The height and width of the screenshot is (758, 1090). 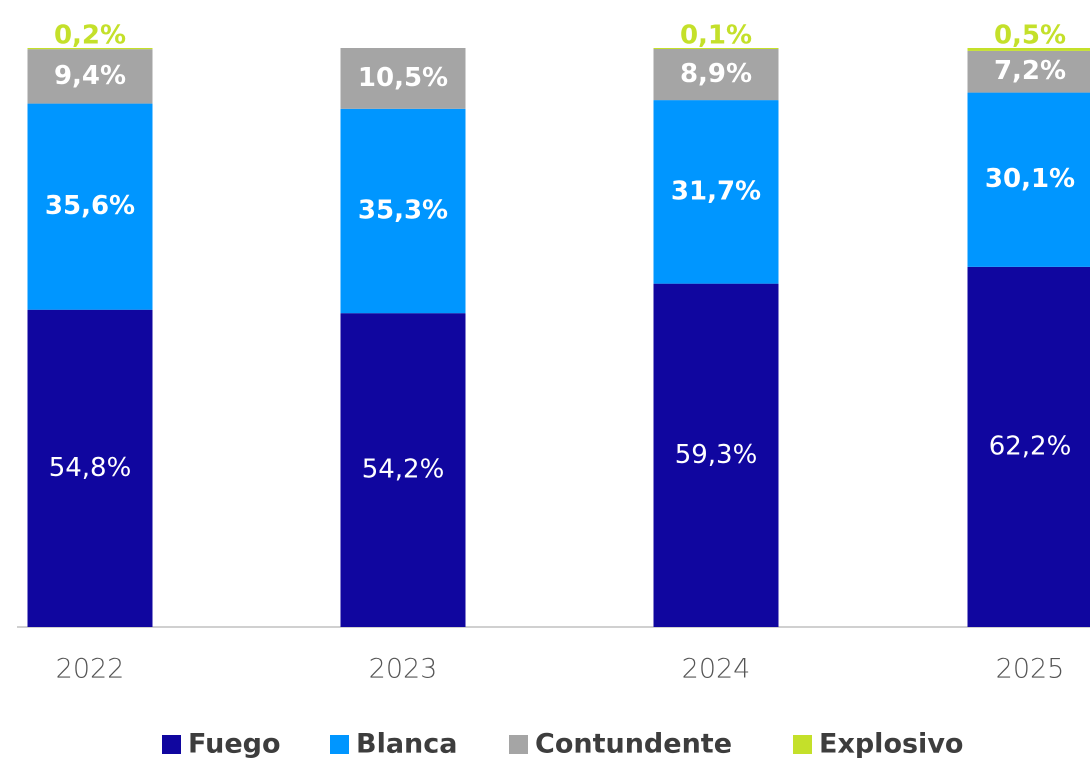 I want to click on data-label: 9,4%, so click(x=90, y=76).